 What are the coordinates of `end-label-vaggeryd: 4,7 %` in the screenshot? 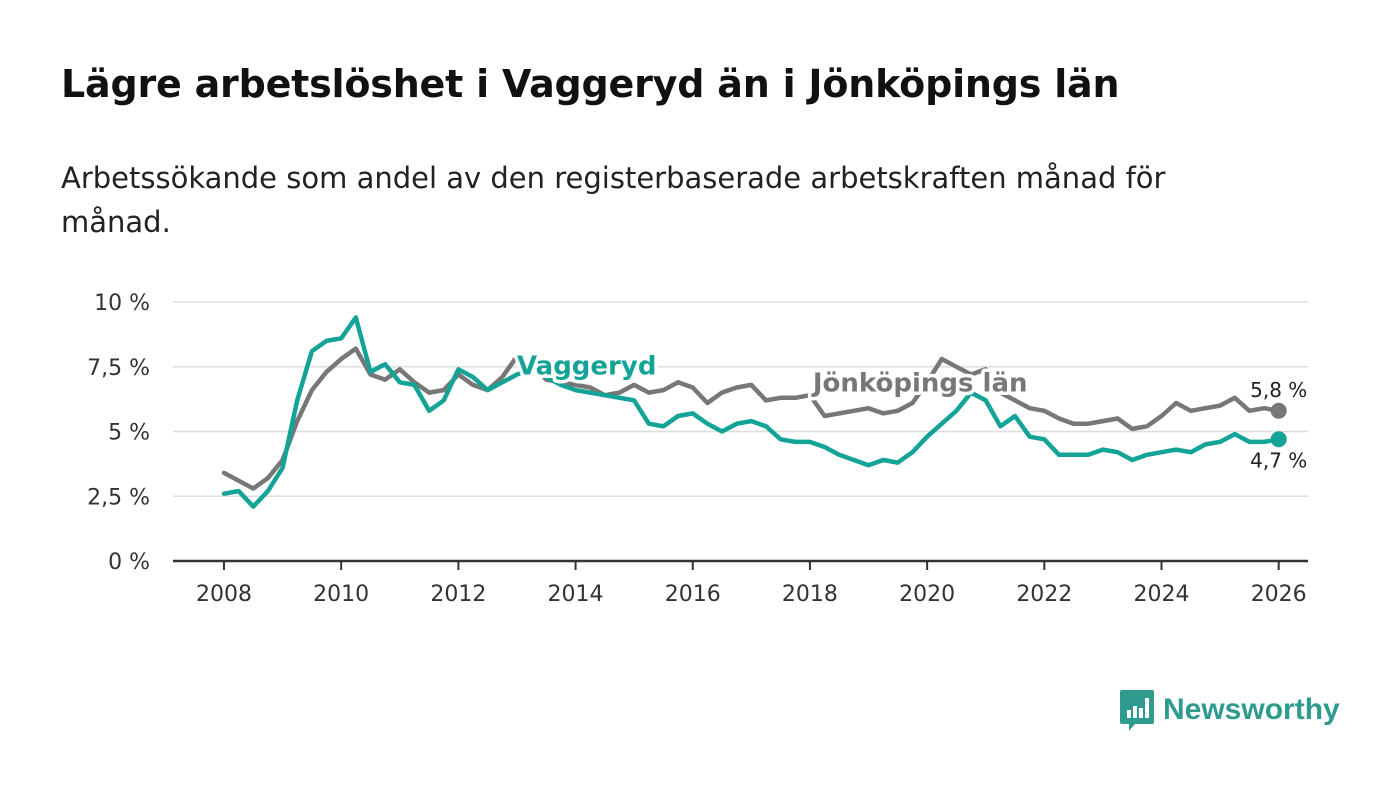 It's located at (1278, 460).